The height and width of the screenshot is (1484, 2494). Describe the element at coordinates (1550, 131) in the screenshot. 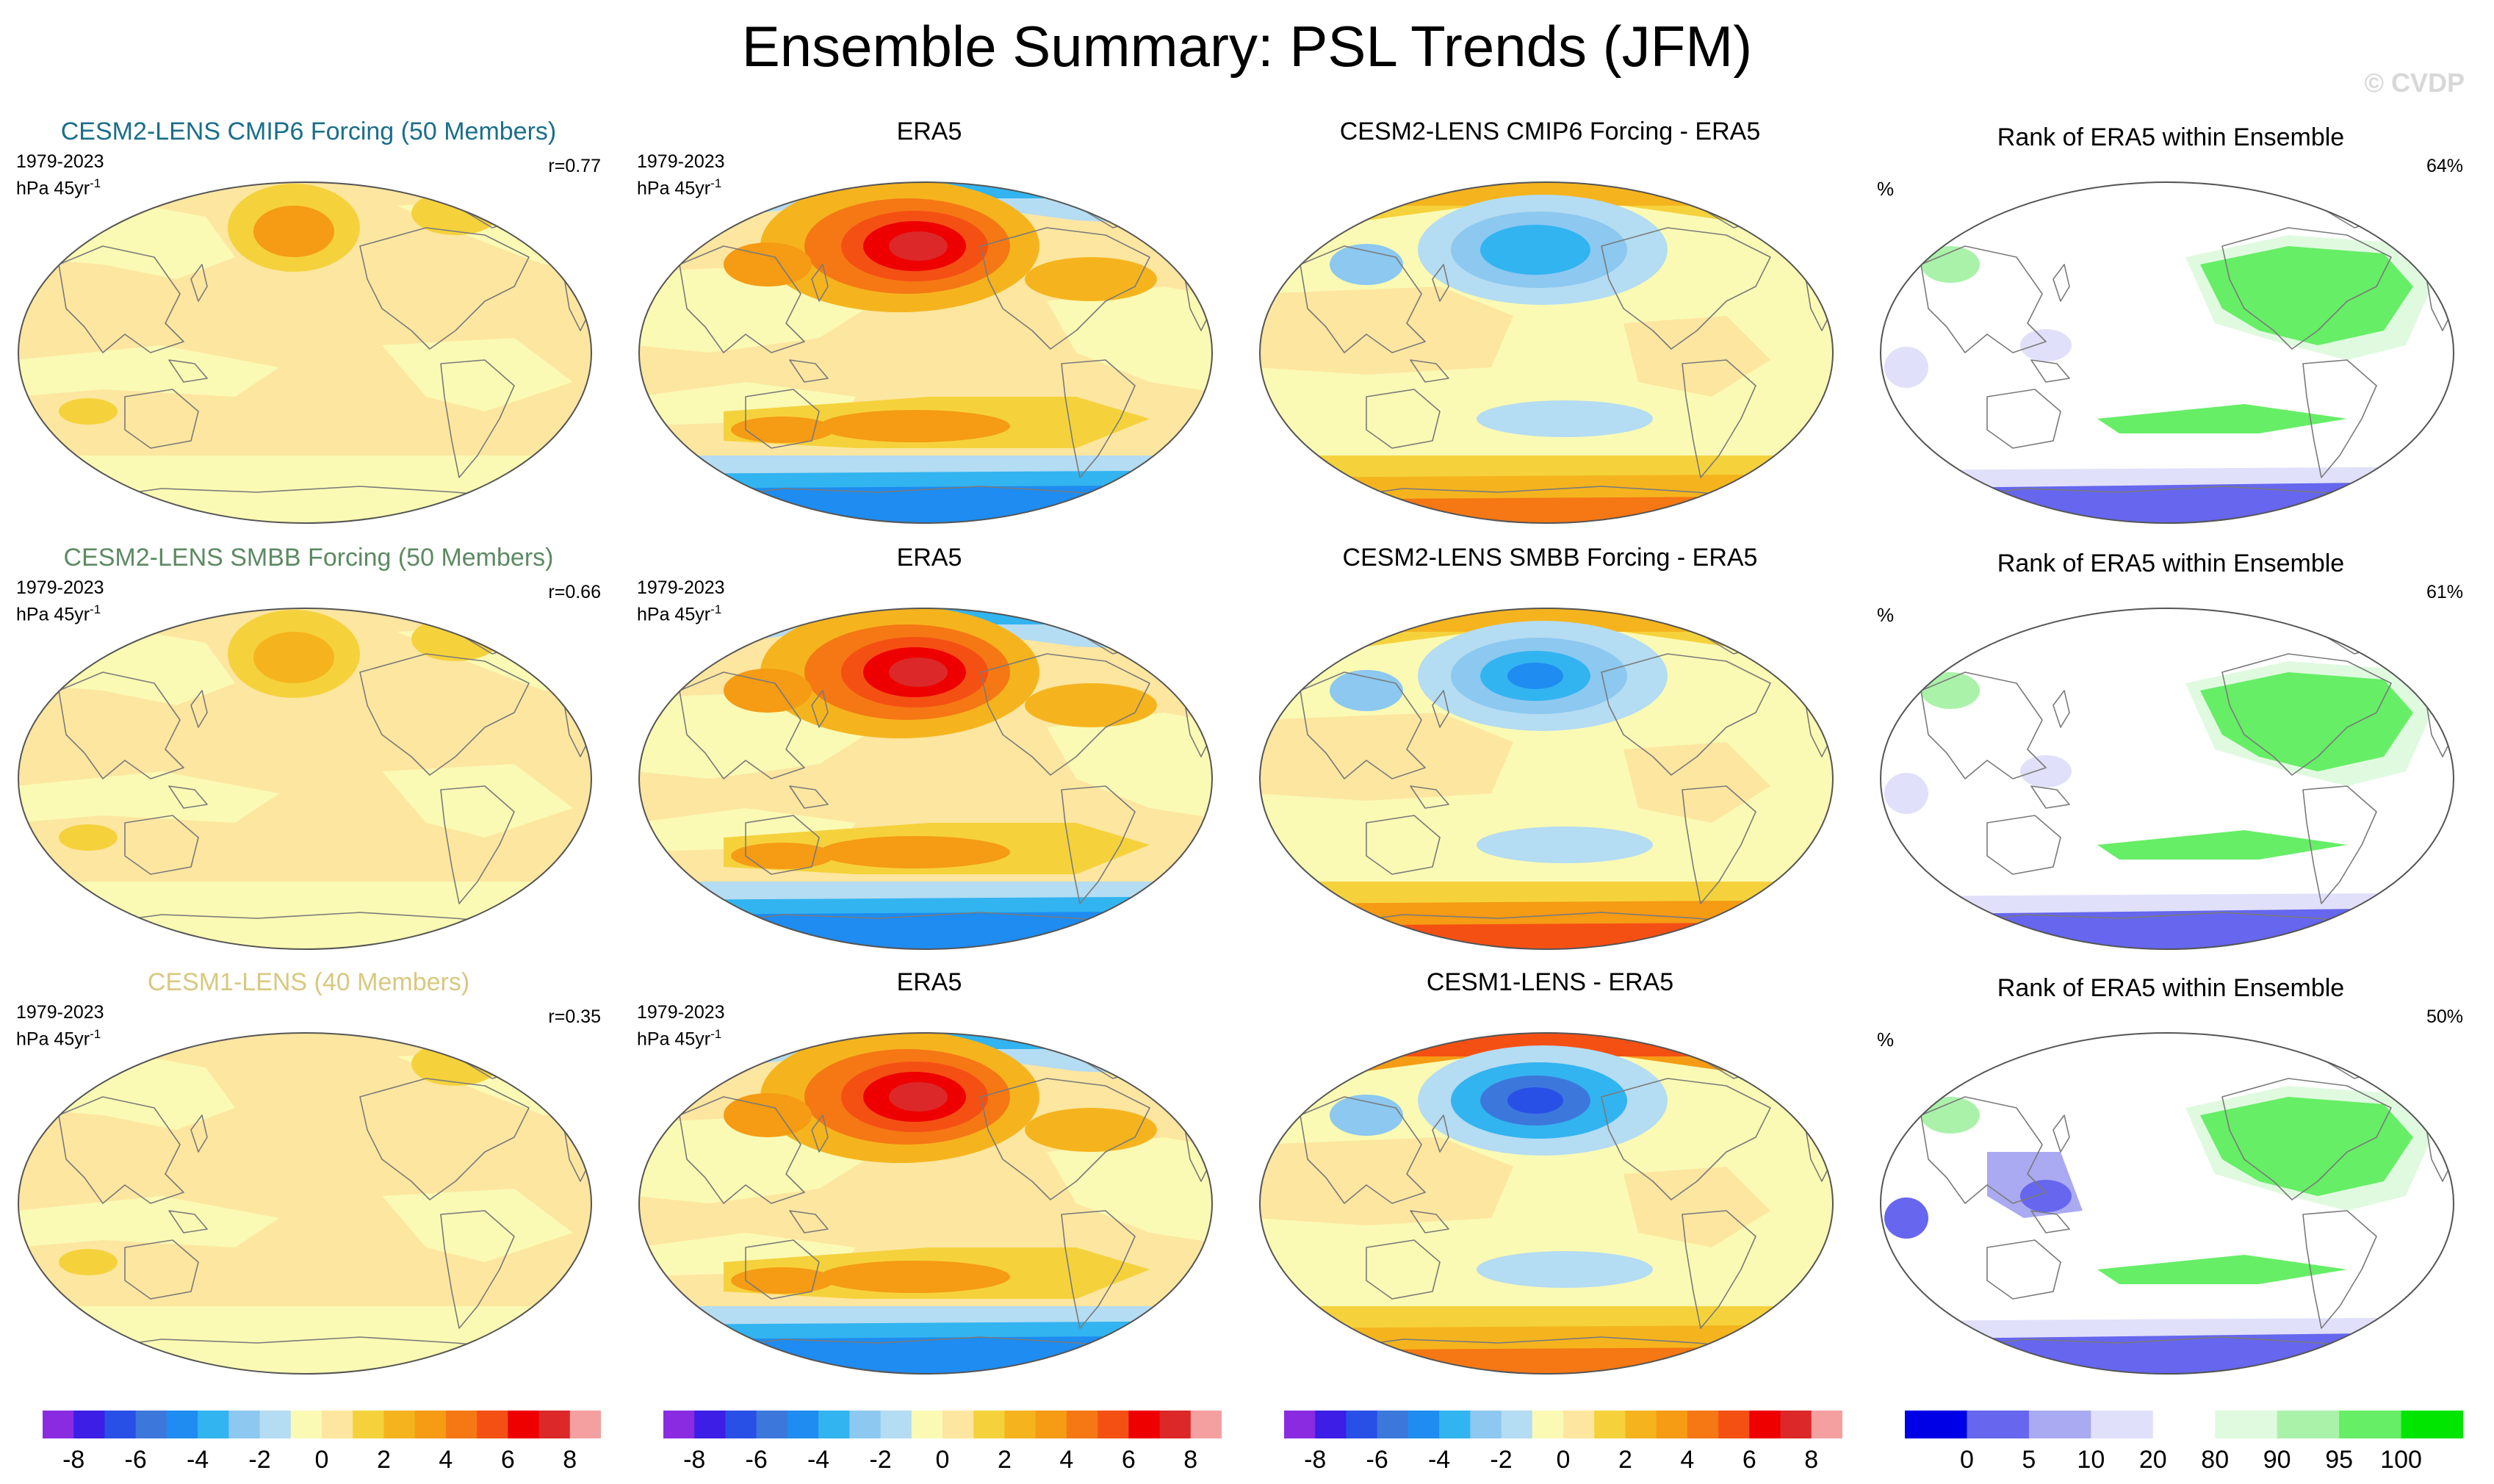

I see `difference-title: CESM2-LENS CMIP6 Forcing - ERA5` at that location.